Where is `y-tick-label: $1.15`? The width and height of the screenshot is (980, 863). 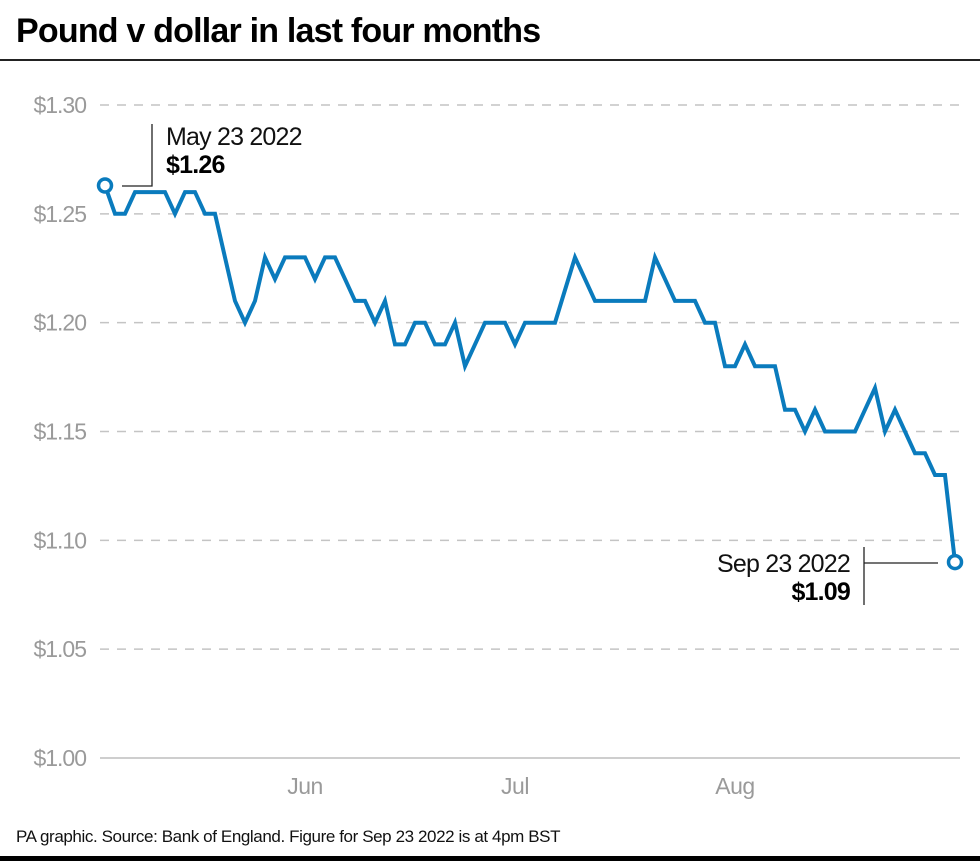
y-tick-label: $1.15 is located at coordinates (59, 432).